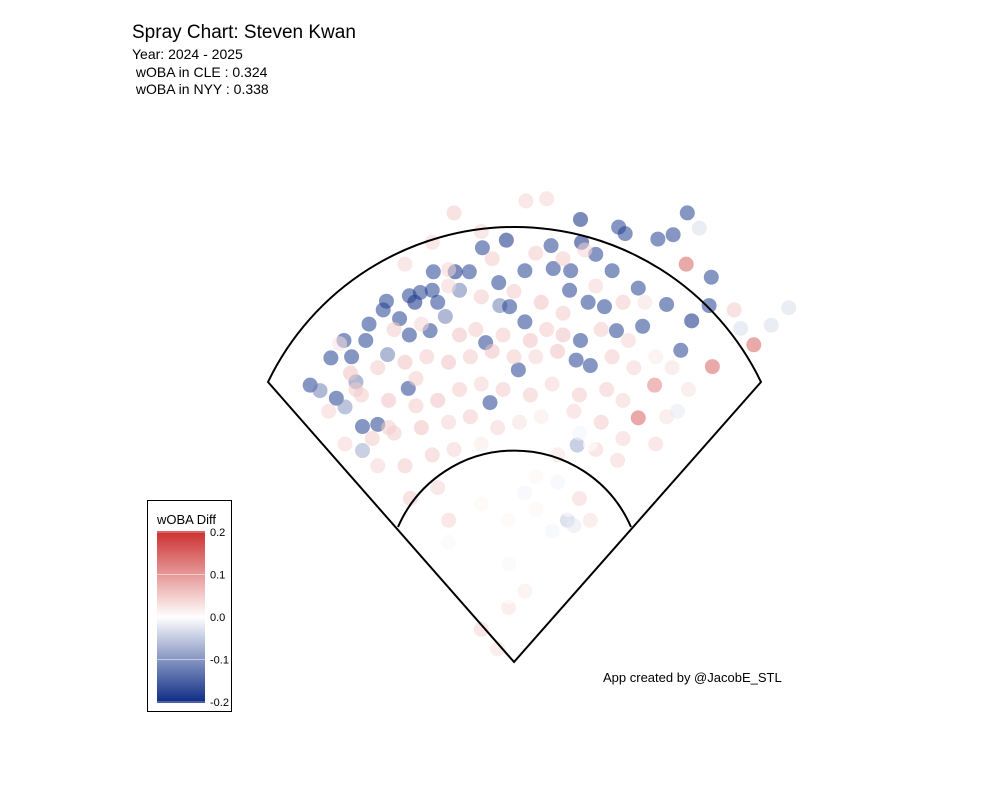 The width and height of the screenshot is (1000, 800). I want to click on chart-title: Spray Chart: Steven Kwan, so click(244, 32).